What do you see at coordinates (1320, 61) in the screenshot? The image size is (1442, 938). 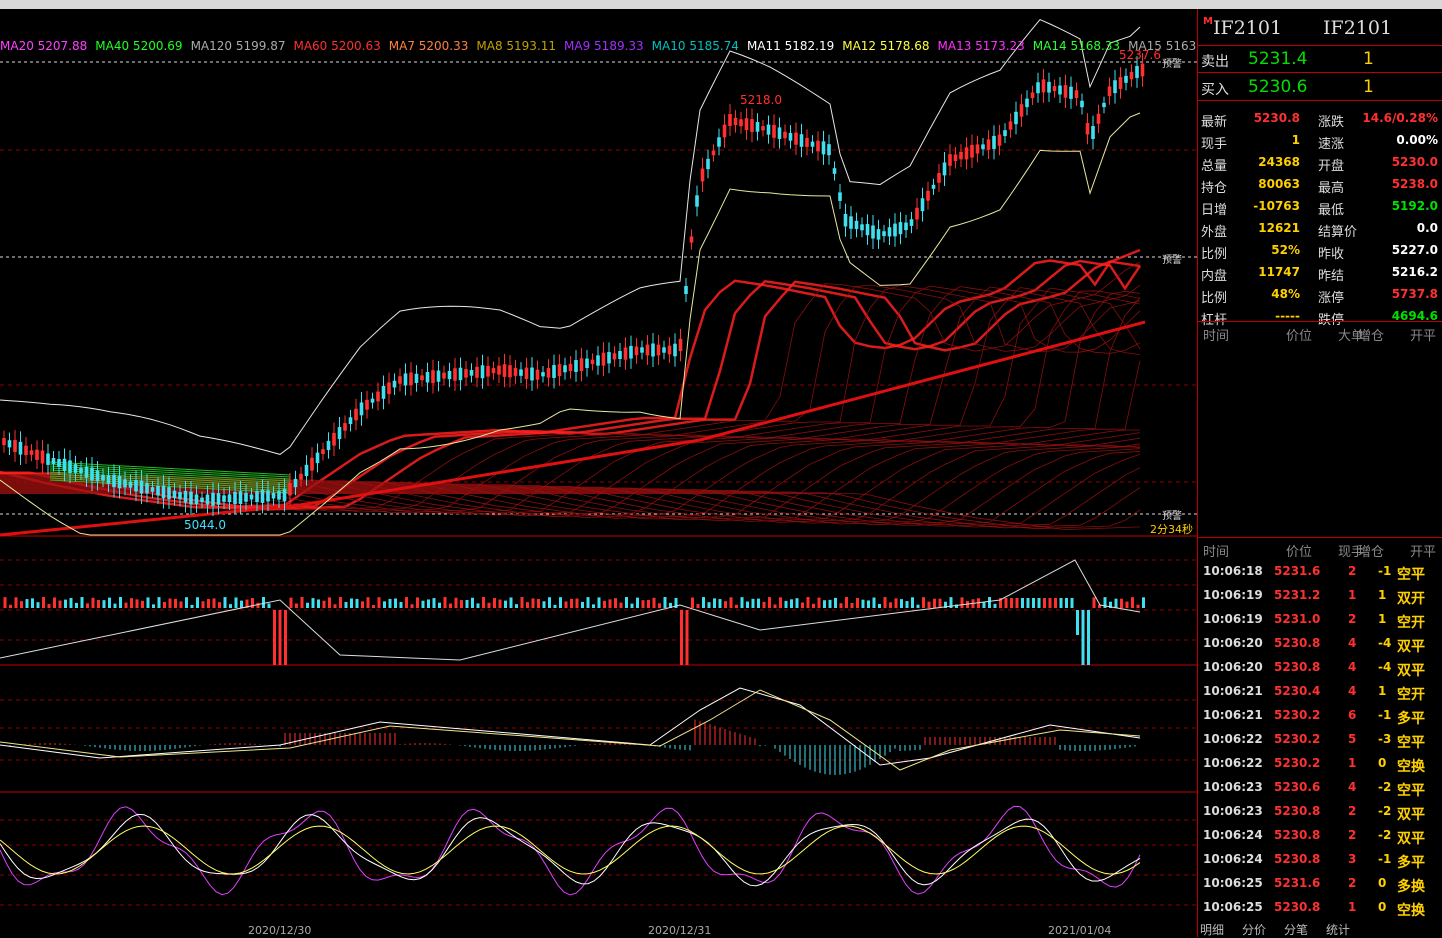 I see `sell-row: 卖出 5231.4 1` at bounding box center [1320, 61].